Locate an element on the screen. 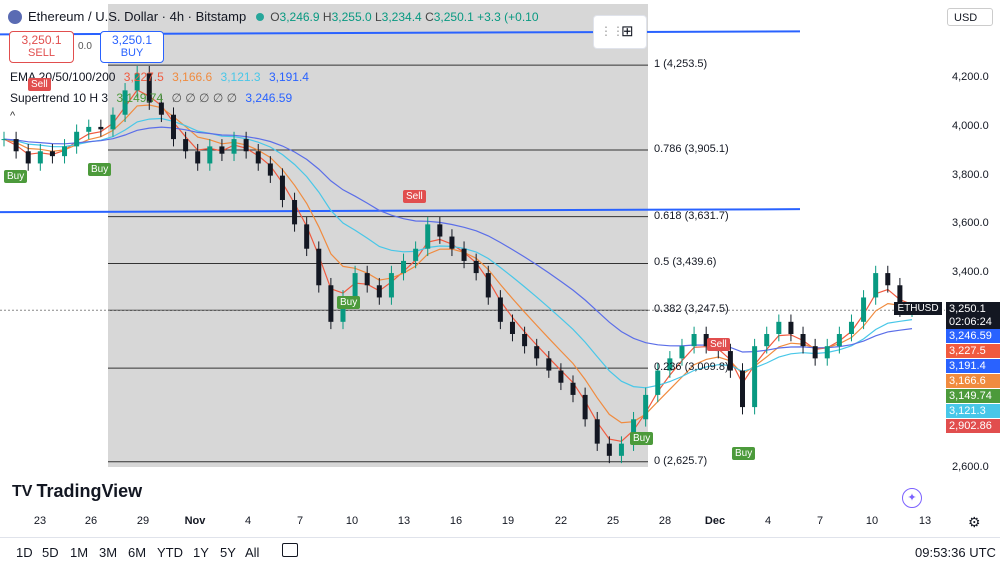 The width and height of the screenshot is (1000, 573). x-axis-label: 26 is located at coordinates (91, 521).